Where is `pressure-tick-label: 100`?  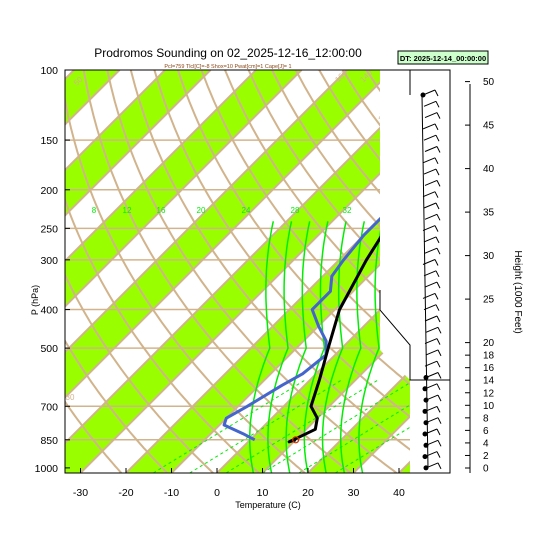
pressure-tick-label: 100 is located at coordinates (49, 71).